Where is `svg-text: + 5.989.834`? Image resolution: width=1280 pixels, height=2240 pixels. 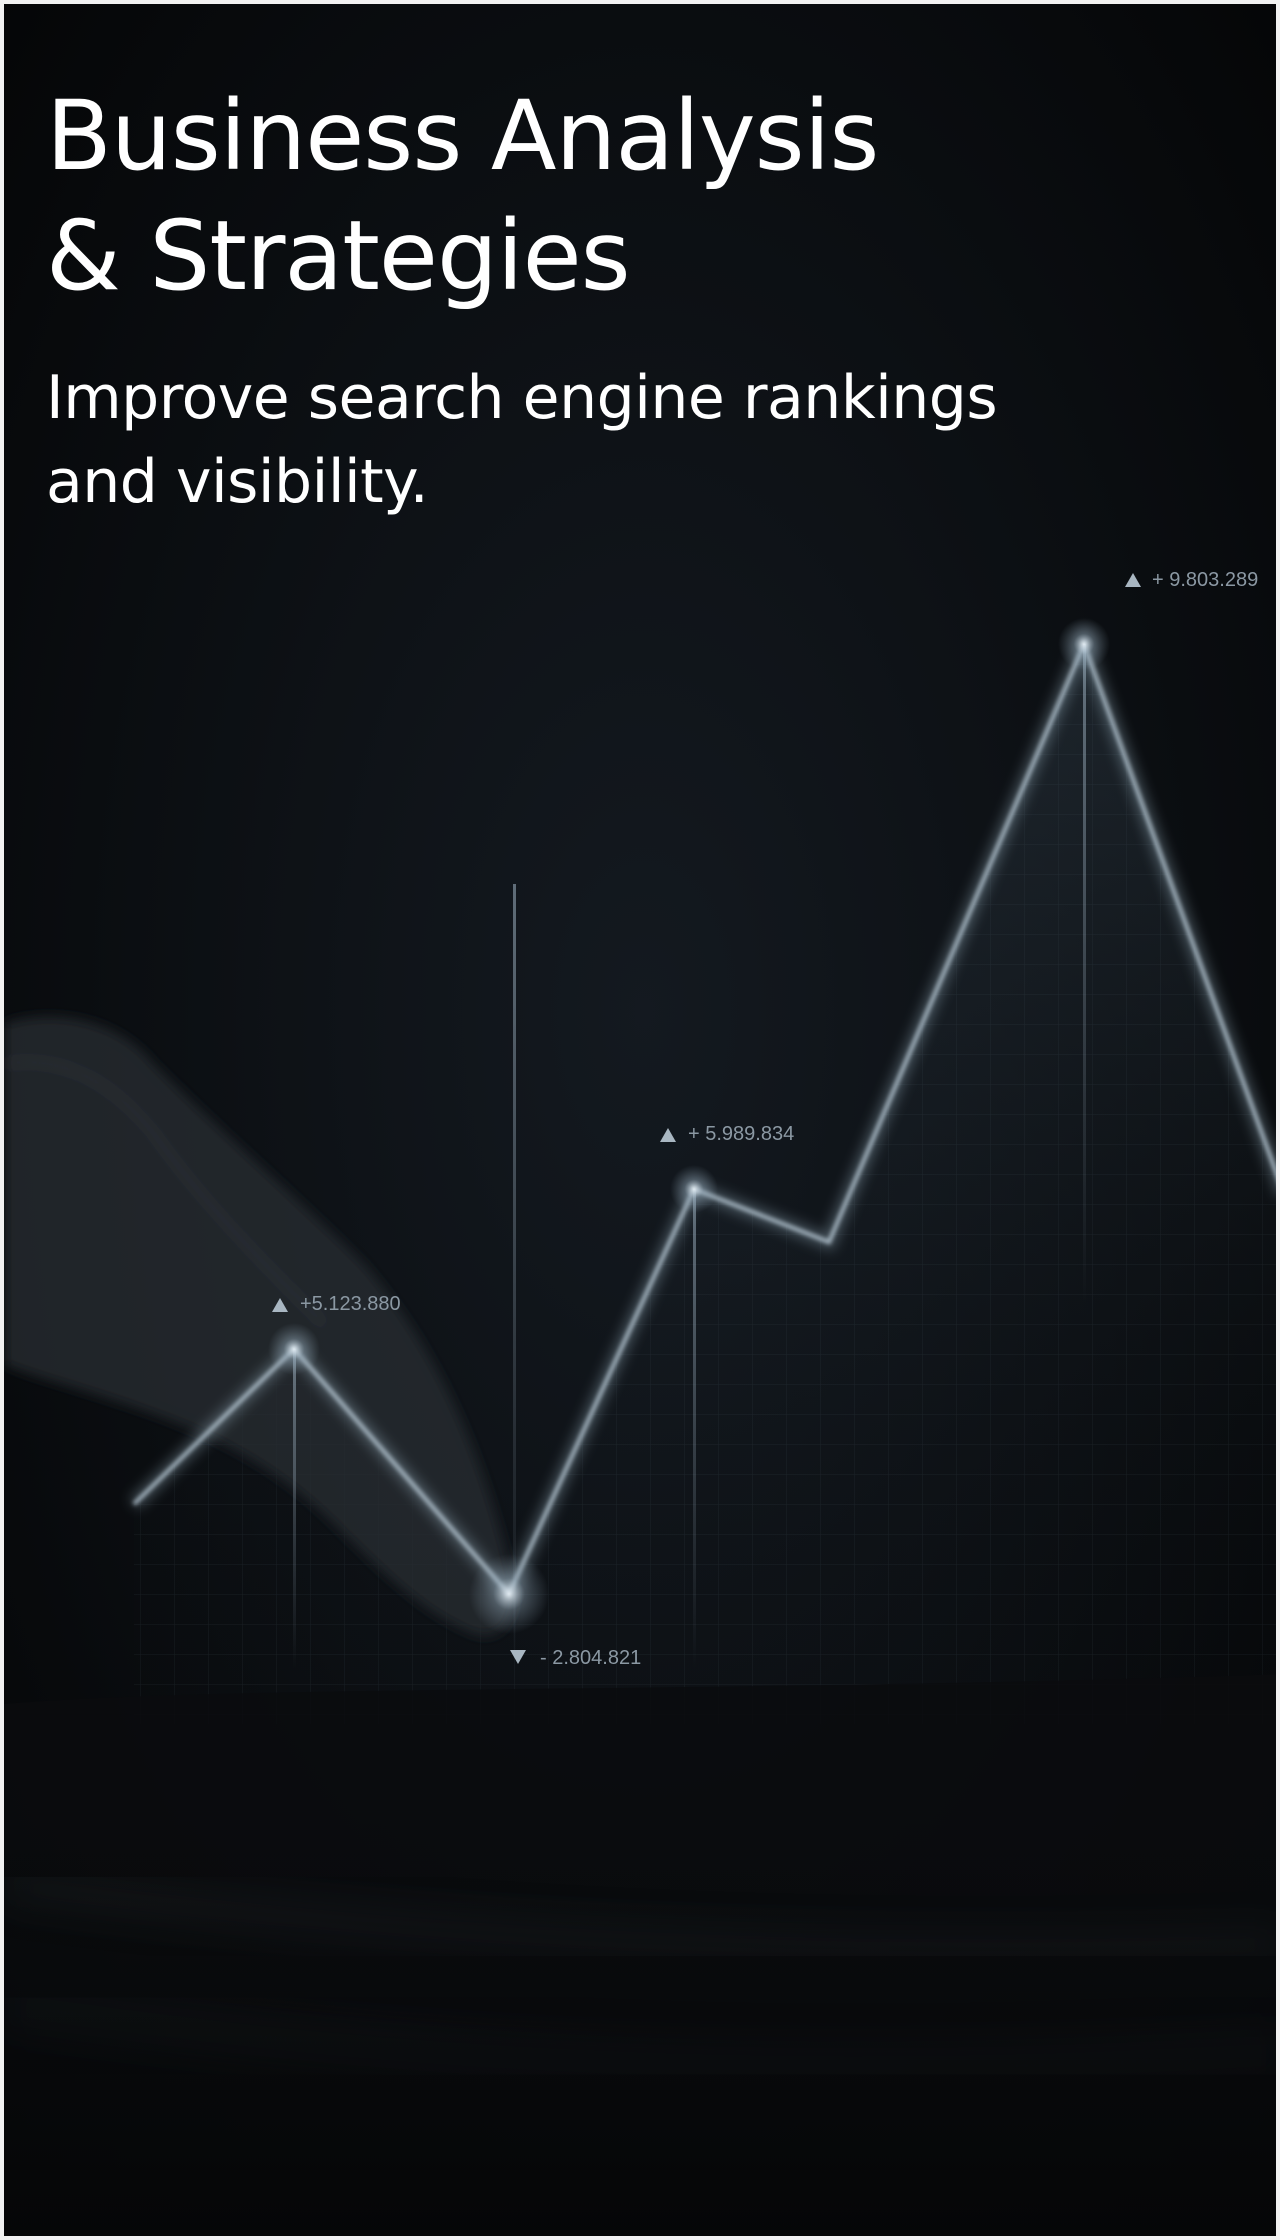
svg-text: + 5.989.834 is located at coordinates (741, 1134).